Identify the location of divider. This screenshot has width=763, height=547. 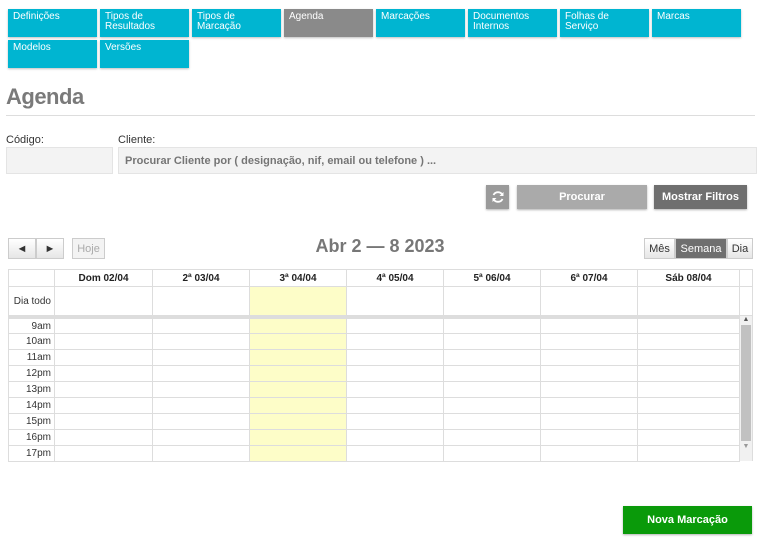
(380, 115).